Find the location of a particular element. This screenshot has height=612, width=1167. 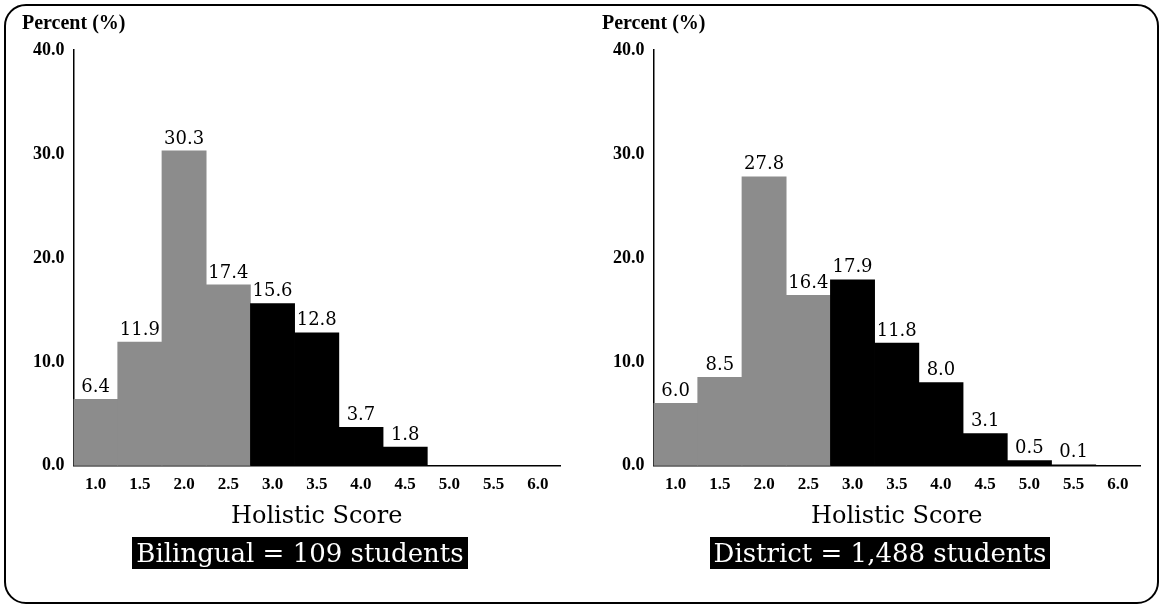

data-label: 0.1 is located at coordinates (1073, 451).